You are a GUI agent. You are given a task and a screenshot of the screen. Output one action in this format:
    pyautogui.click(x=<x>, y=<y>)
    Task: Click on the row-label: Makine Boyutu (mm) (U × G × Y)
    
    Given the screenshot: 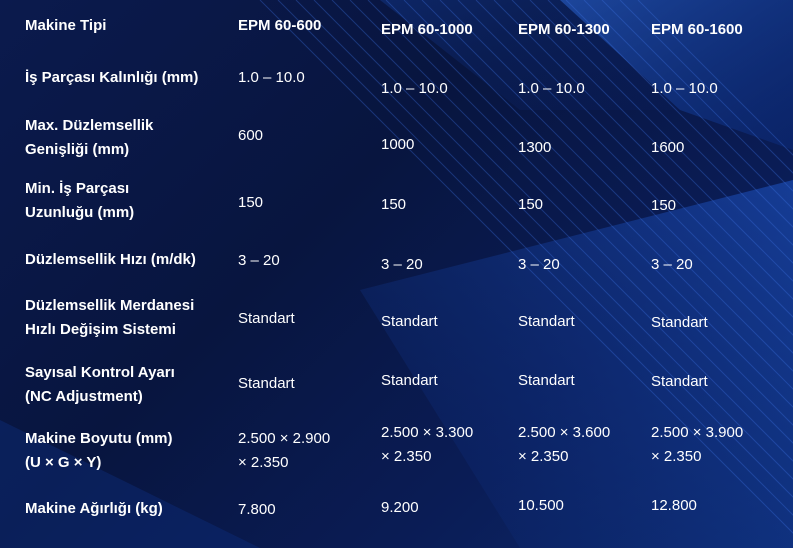 What is the action you would take?
    pyautogui.click(x=99, y=451)
    